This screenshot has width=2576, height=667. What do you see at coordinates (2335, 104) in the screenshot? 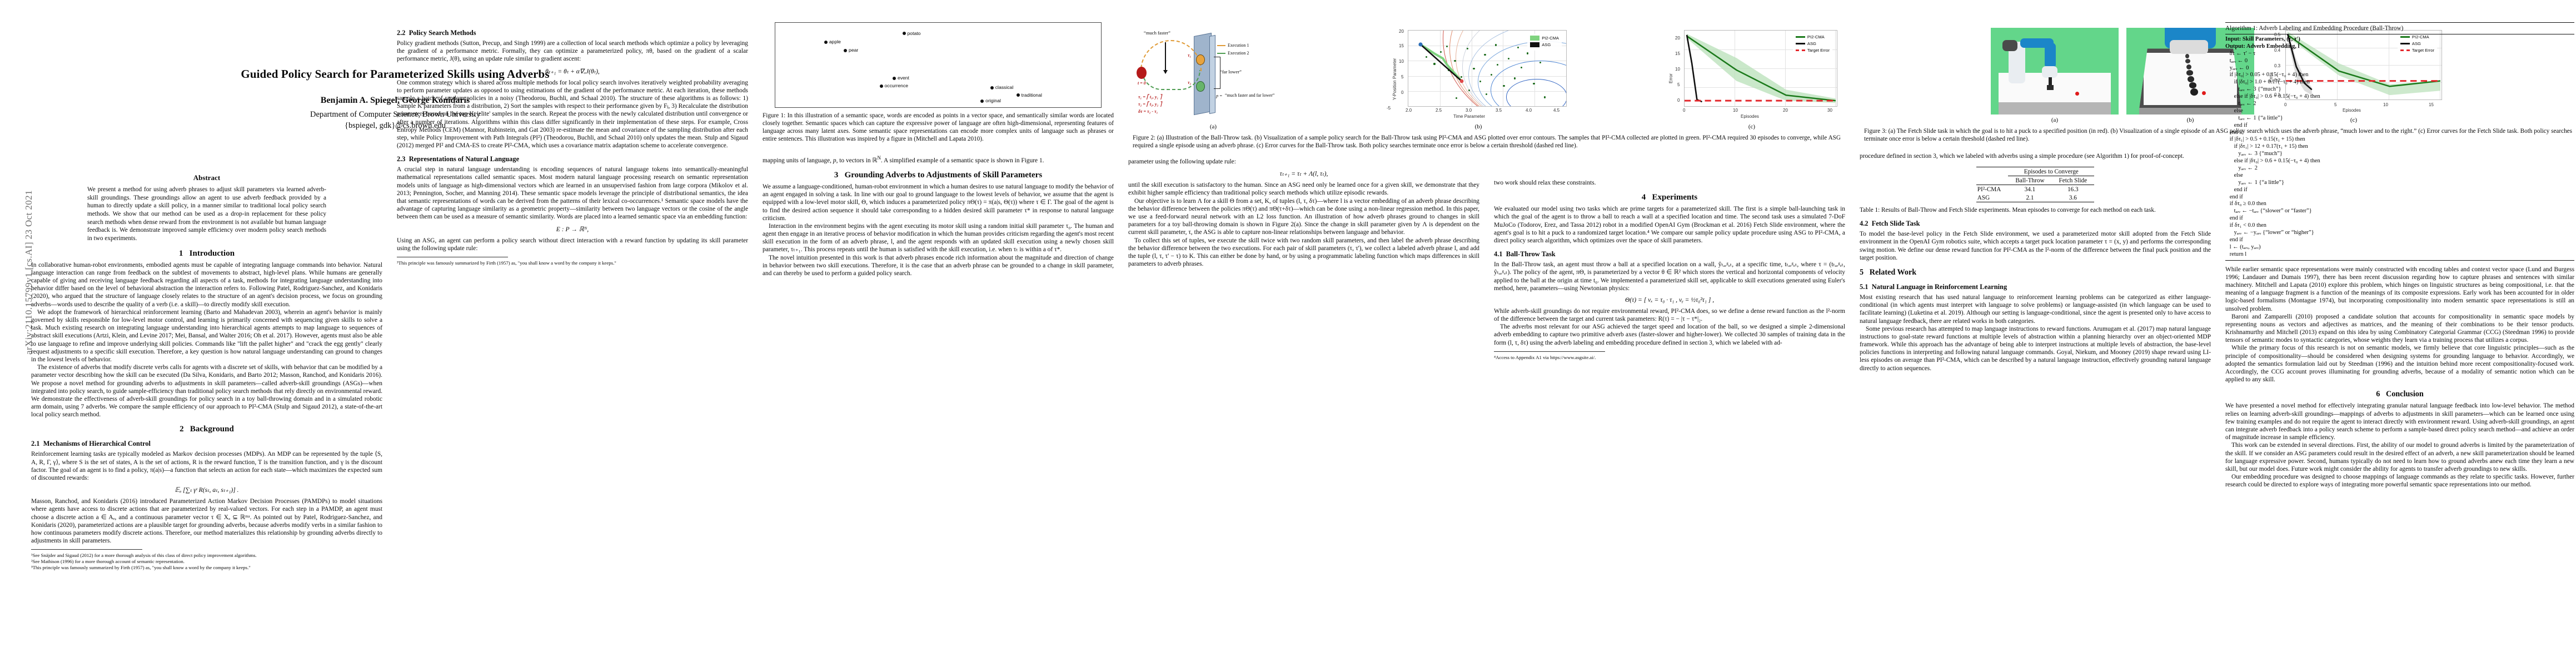
I see `fs-x-tick-5: 5` at bounding box center [2335, 104].